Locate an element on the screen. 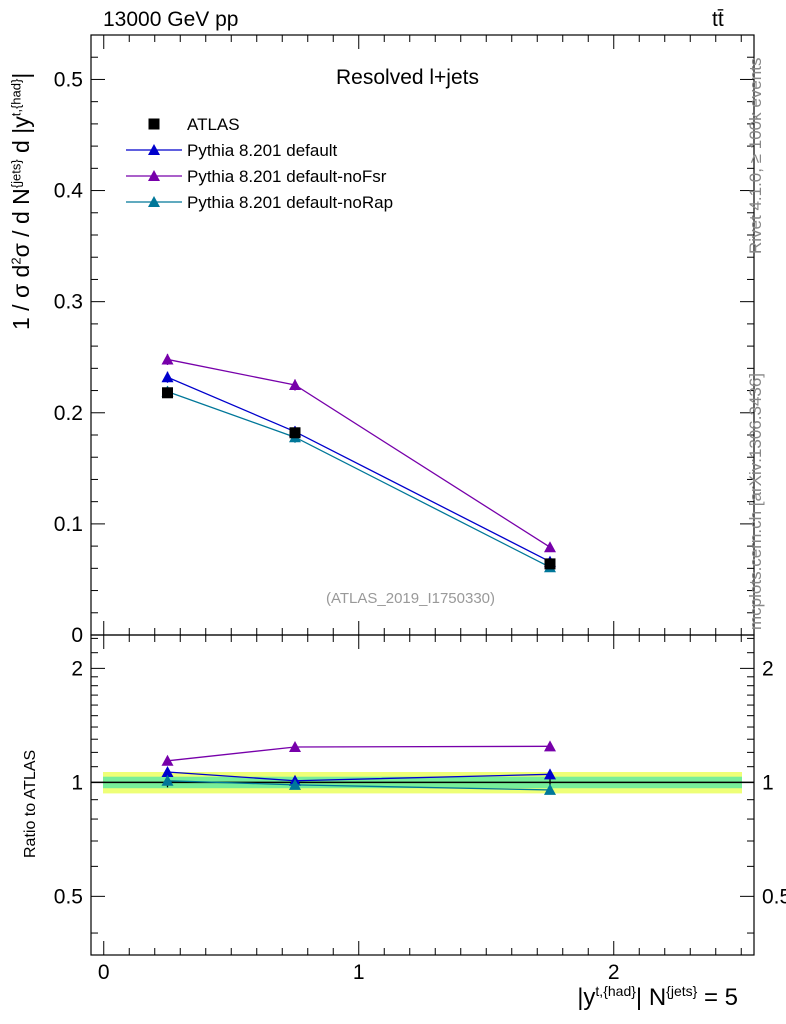  rivet-label: Rivet 4.1.0, ≥ 100k events is located at coordinates (755, 155).